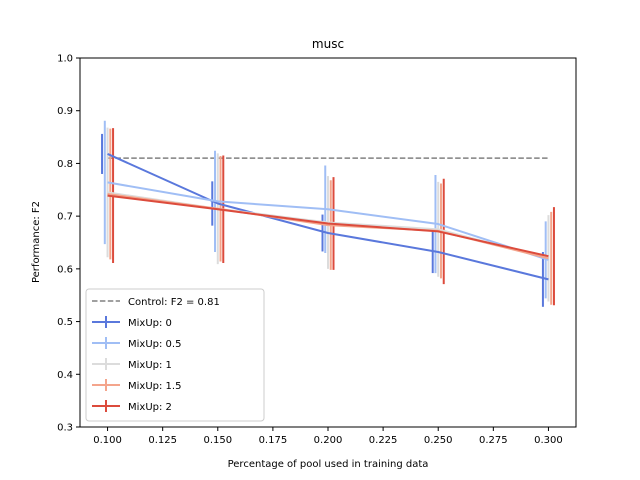  I want to click on y-tick-label: 0.5, so click(65, 322).